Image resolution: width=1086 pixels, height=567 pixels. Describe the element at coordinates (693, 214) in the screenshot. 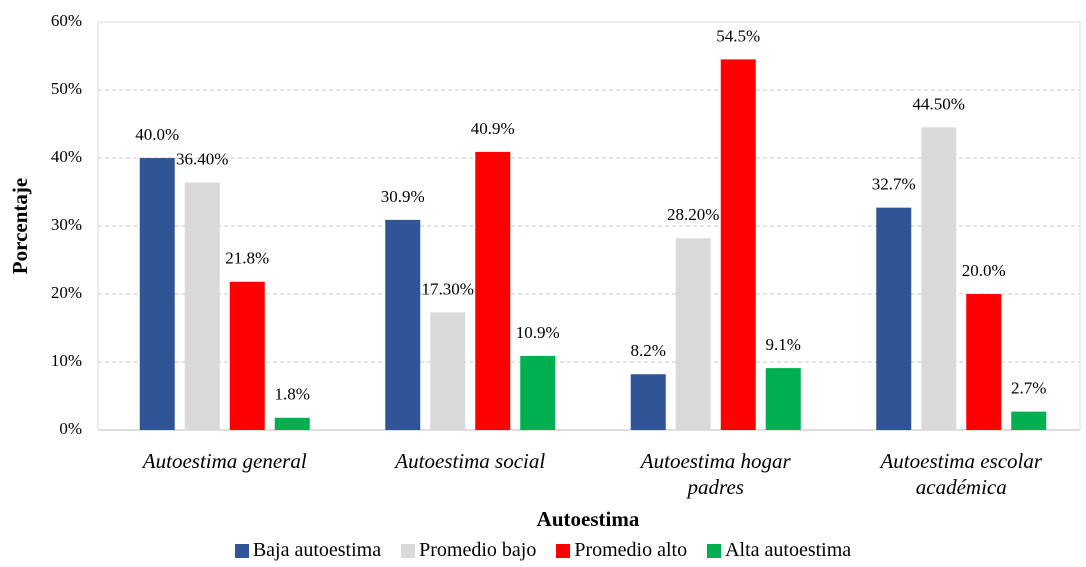

I see `value-label: 28.20%` at that location.